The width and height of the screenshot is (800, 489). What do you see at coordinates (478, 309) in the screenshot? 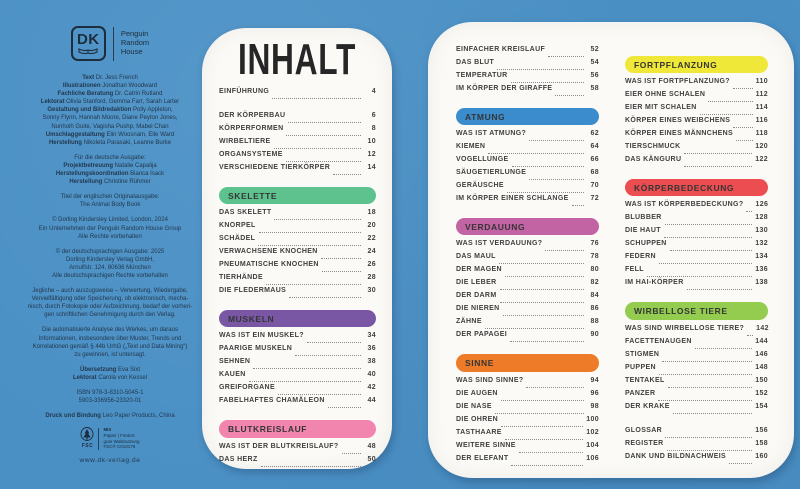
I see `toc-entry-label: DIE NIEREN` at bounding box center [478, 309].